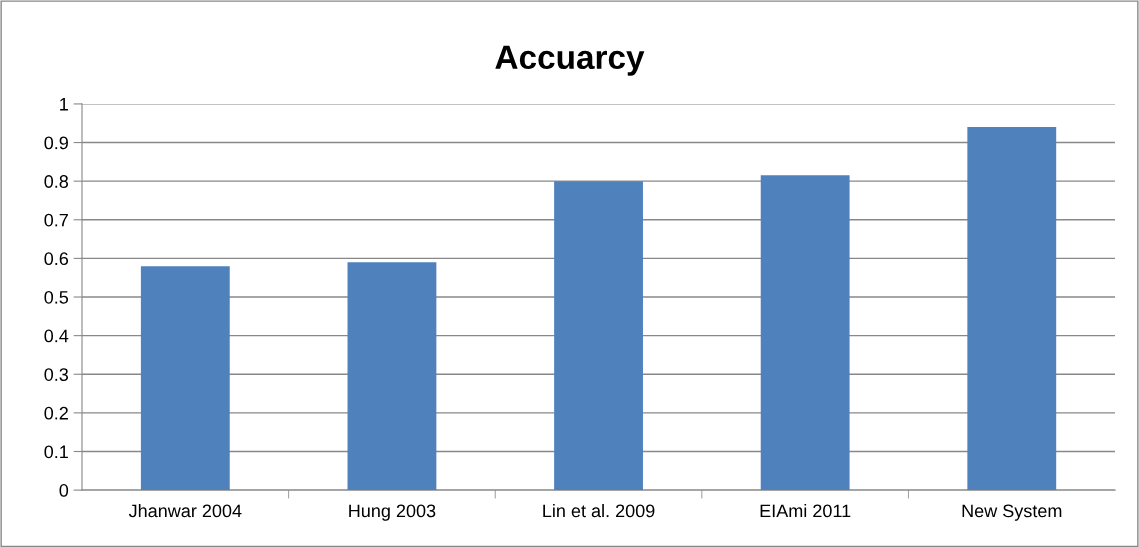 Image resolution: width=1139 pixels, height=547 pixels. Describe the element at coordinates (56, 220) in the screenshot. I see `y-tick-label: 0.7` at that location.